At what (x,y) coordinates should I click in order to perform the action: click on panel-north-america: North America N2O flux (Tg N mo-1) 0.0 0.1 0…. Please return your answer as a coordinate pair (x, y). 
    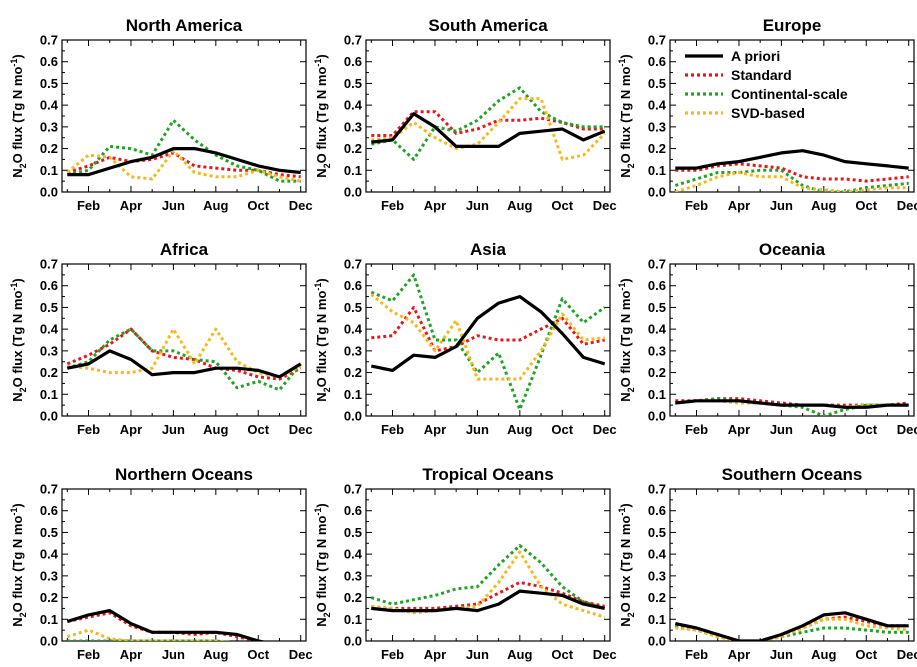
    Looking at the image, I should click on (161, 114).